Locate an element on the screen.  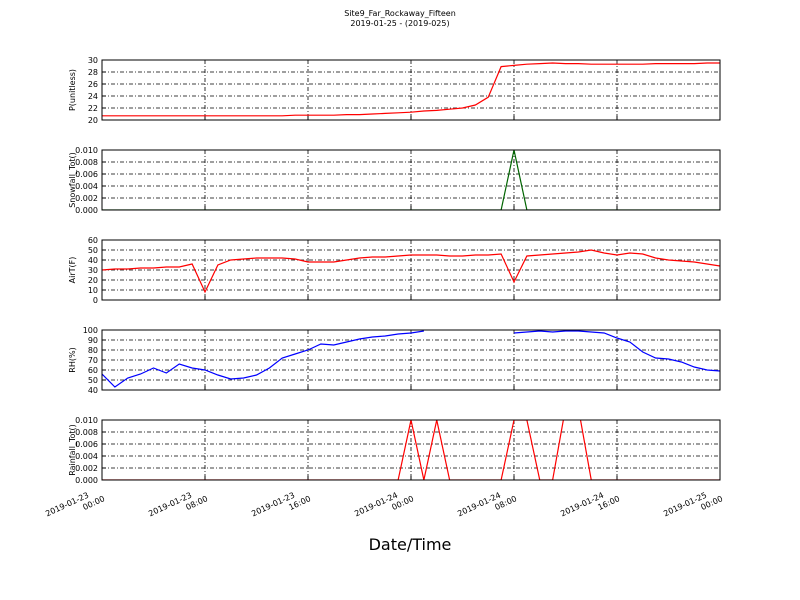
y-tick-label: 90 is located at coordinates (93, 340).